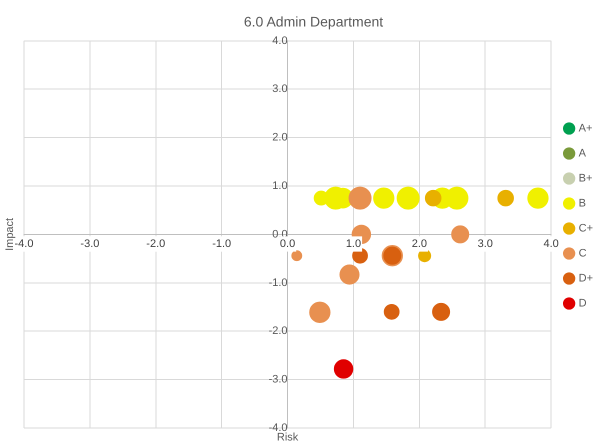  I want to click on legend-label: C+, so click(586, 228).